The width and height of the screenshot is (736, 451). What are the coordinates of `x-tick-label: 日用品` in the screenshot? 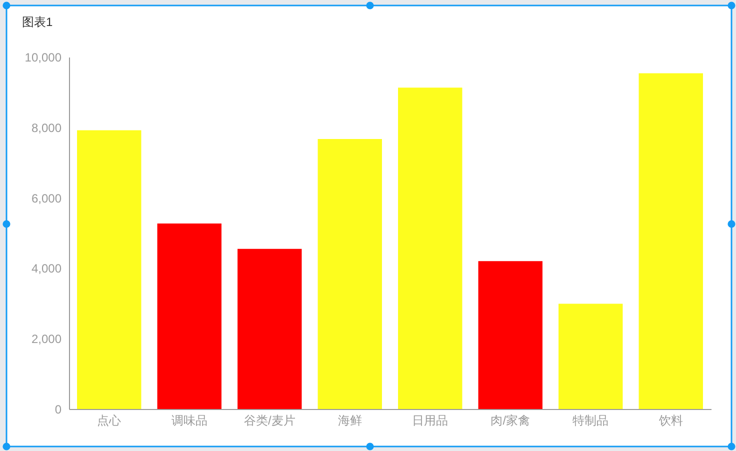 It's located at (430, 421).